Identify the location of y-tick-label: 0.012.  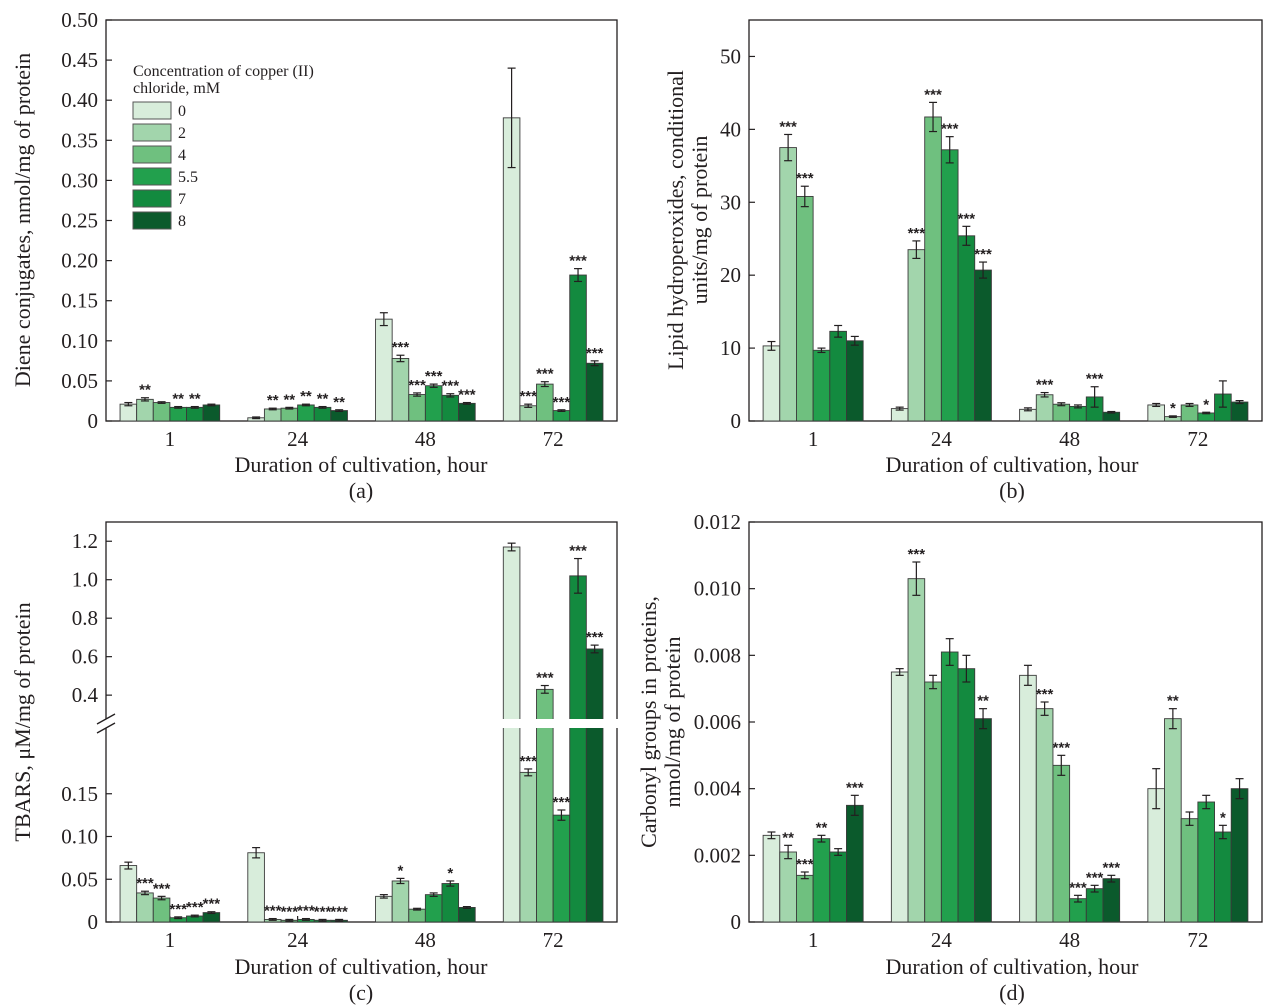
(717, 522).